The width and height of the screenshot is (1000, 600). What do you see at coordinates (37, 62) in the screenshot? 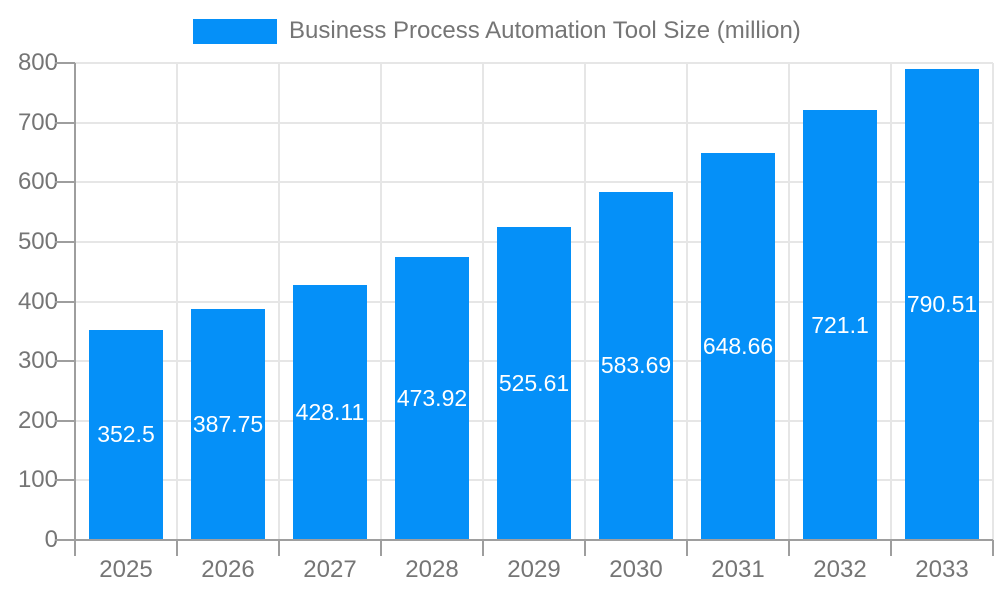
I see `y-tick-label: 800` at bounding box center [37, 62].